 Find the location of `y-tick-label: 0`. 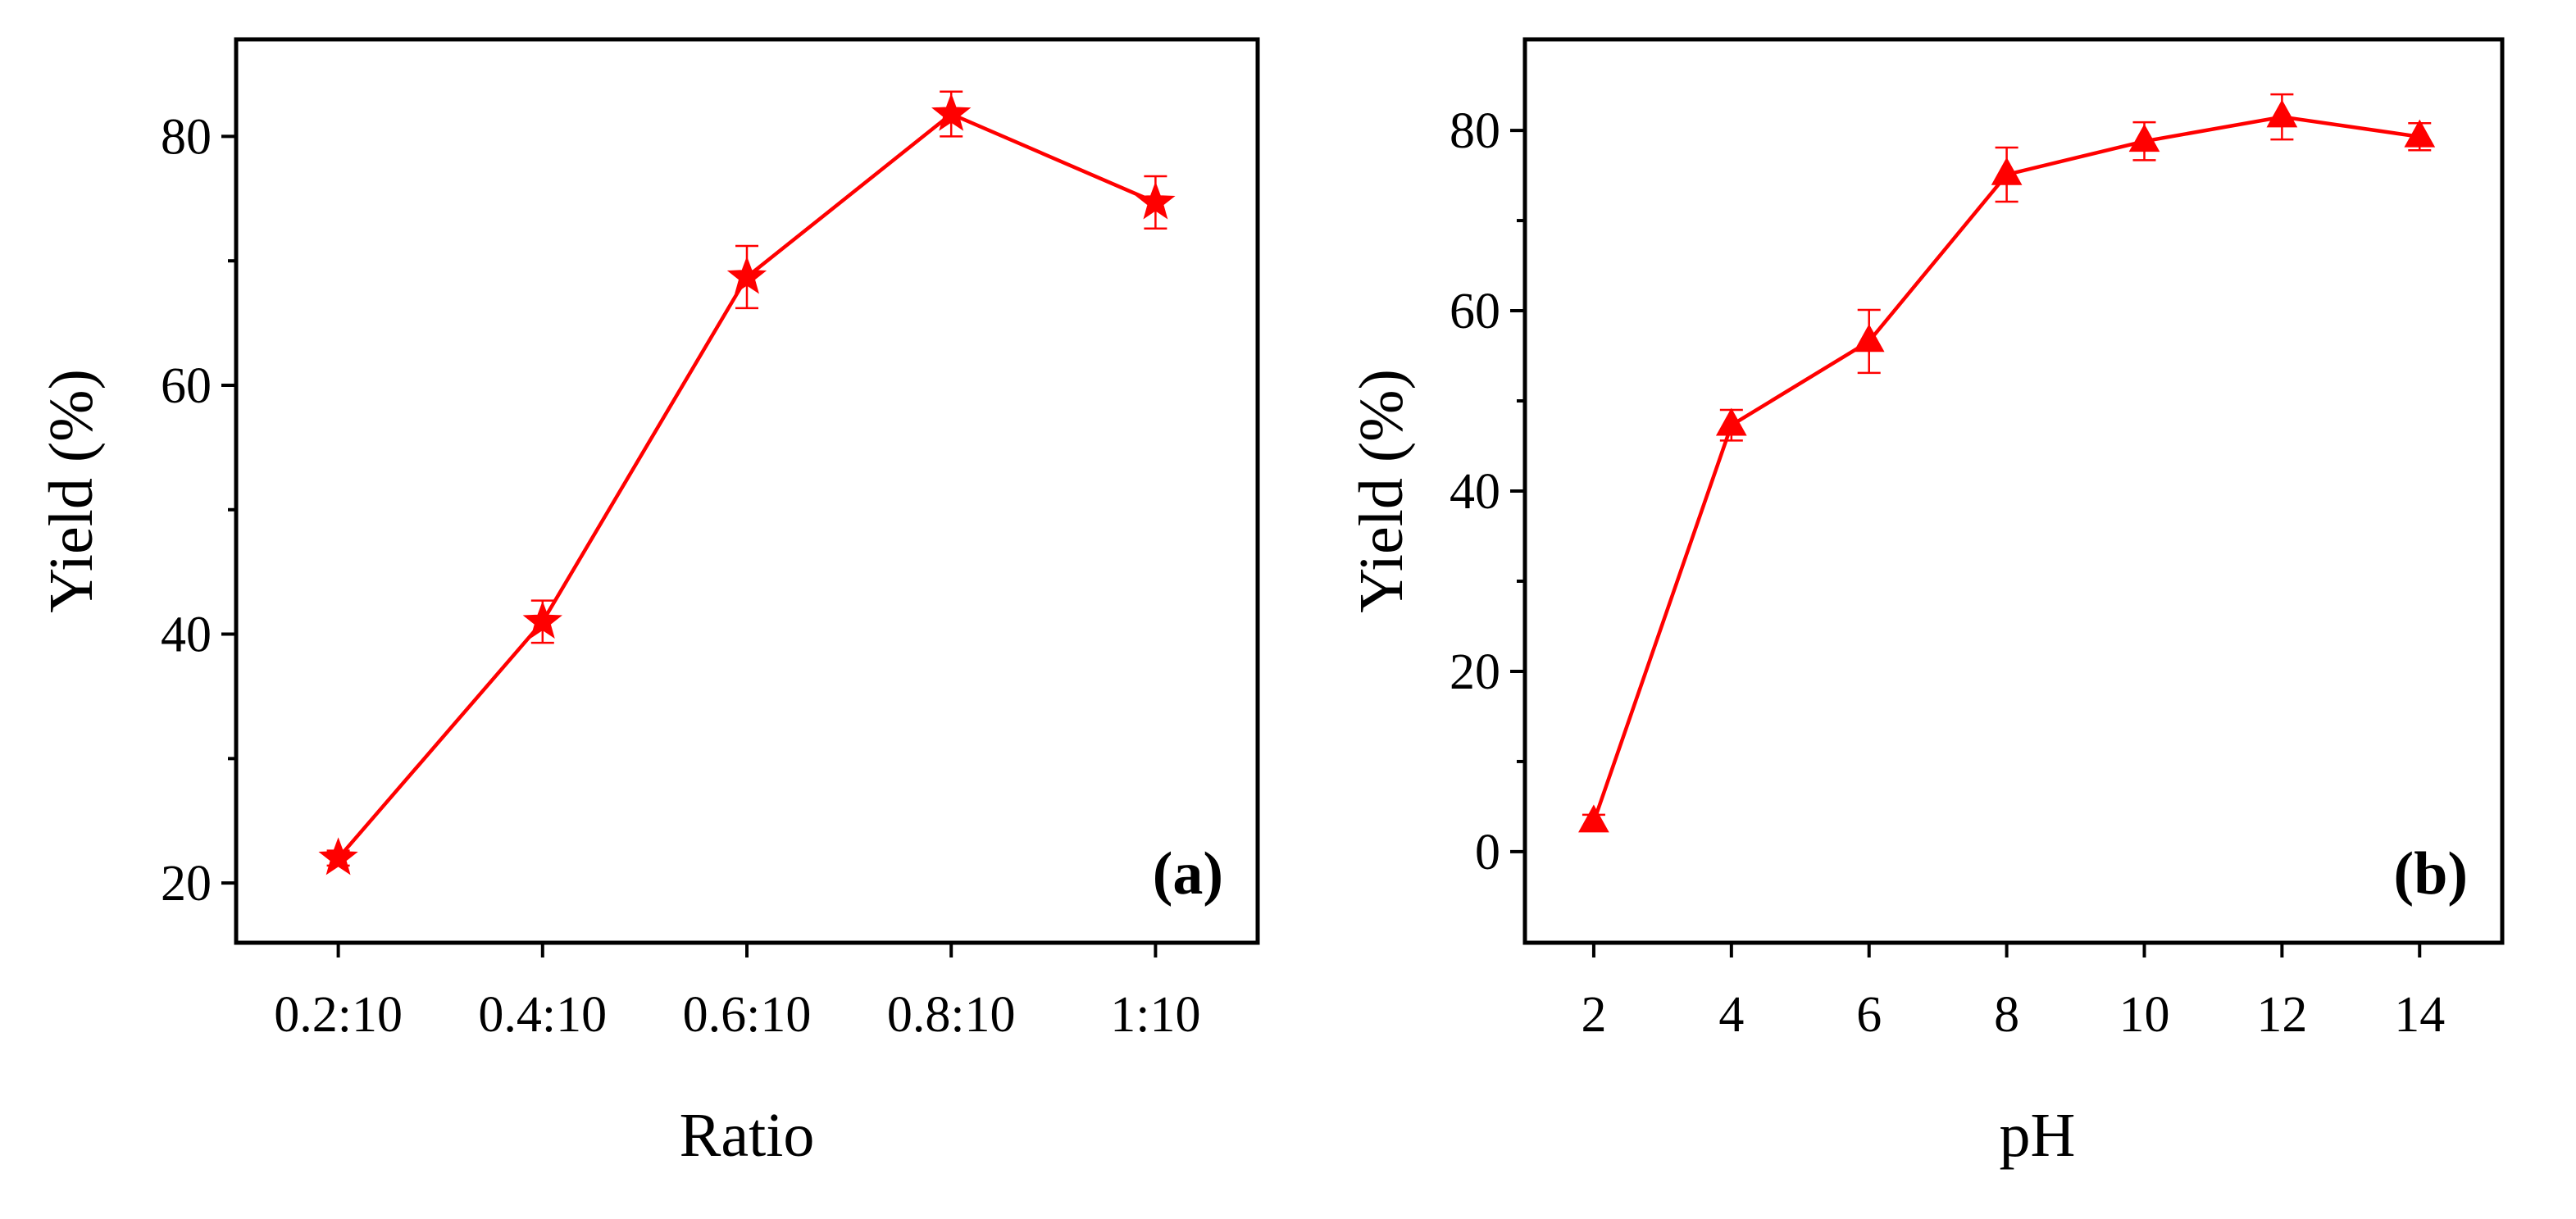

y-tick-label: 0 is located at coordinates (1487, 853).